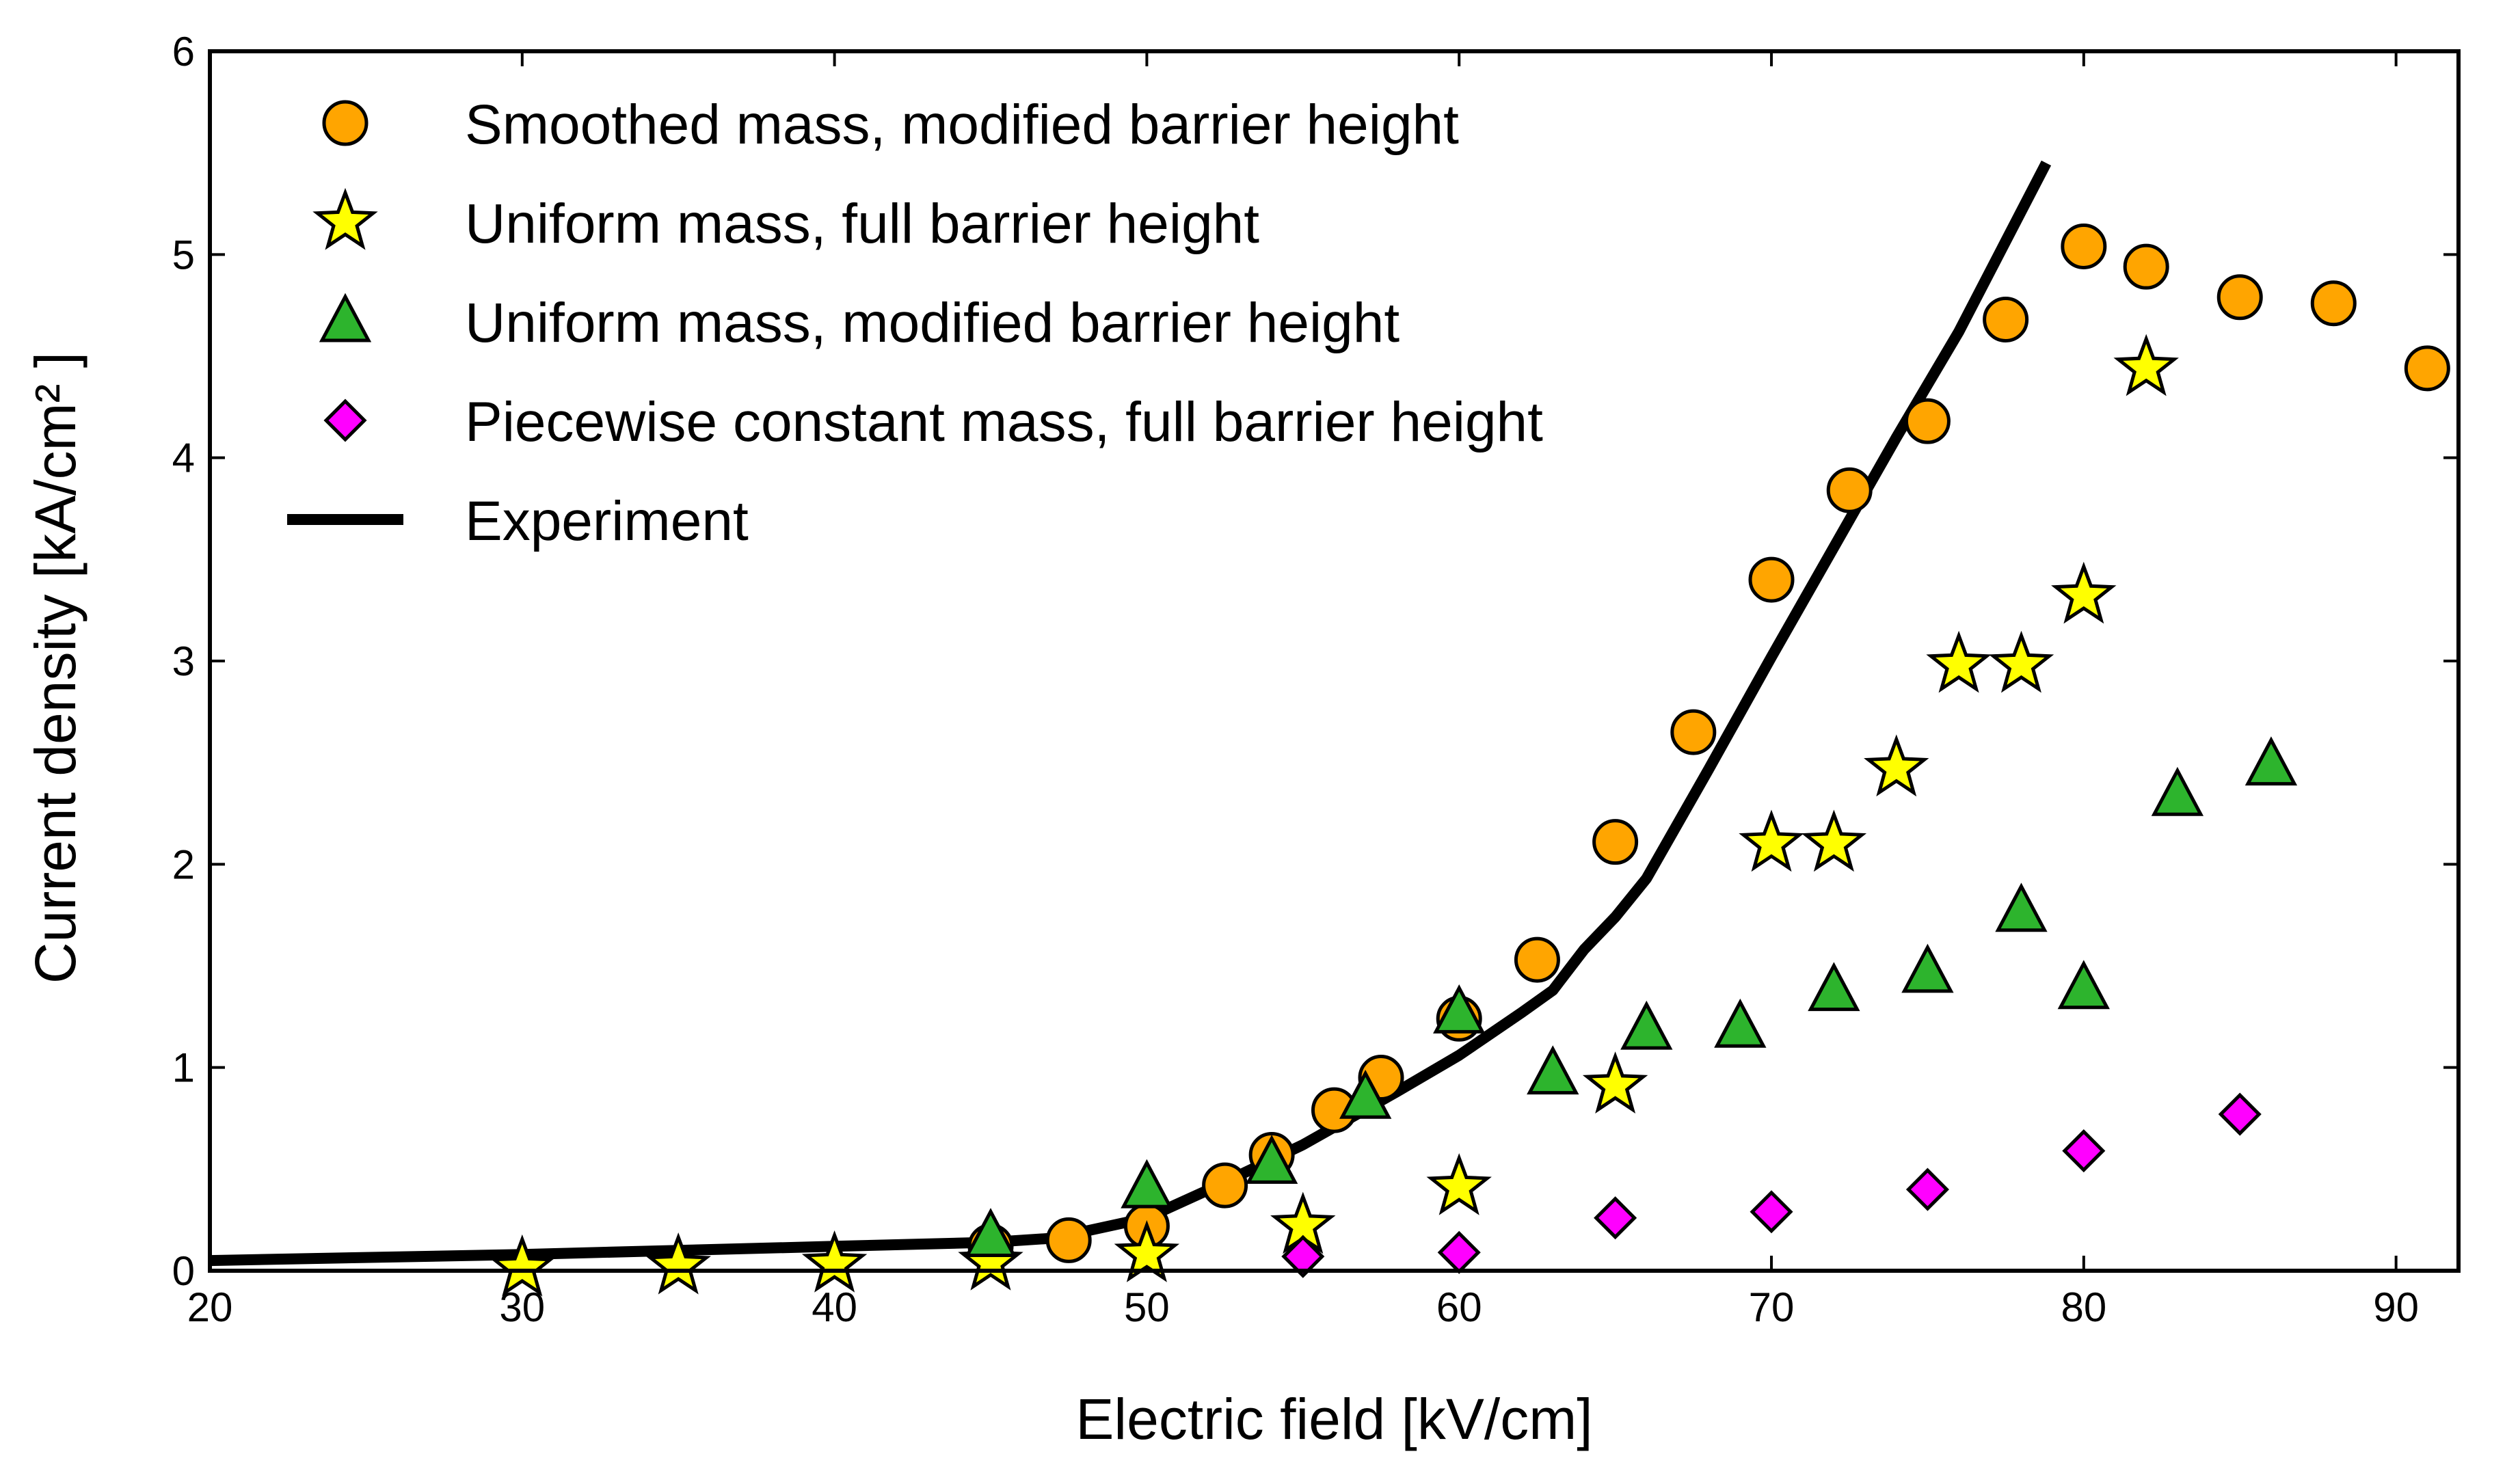 The width and height of the screenshot is (2505, 1484). What do you see at coordinates (345, 219) in the screenshot?
I see `legend-star-swatch` at bounding box center [345, 219].